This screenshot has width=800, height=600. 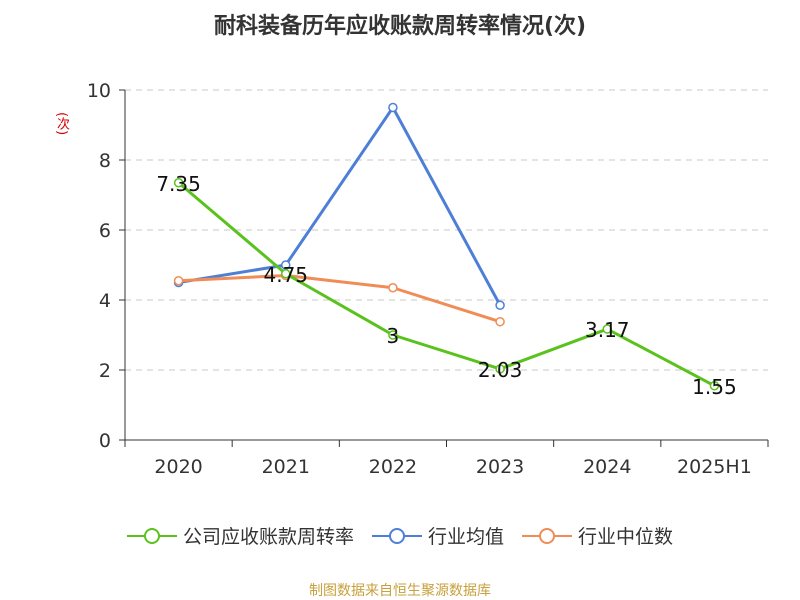 What do you see at coordinates (400, 591) in the screenshot?
I see `data-source-note: 制图数据来自恒生聚源数据库` at bounding box center [400, 591].